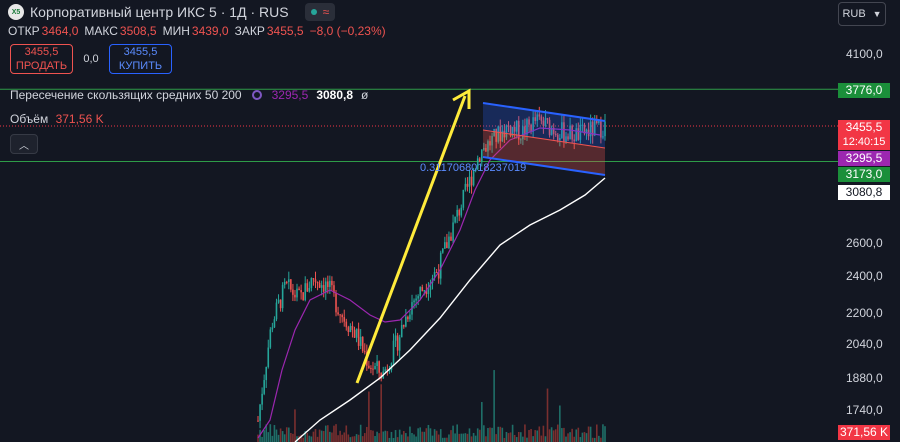 Image resolution: width=900 pixels, height=442 pixels. I want to click on buy-price: 3455,5, so click(140, 52).